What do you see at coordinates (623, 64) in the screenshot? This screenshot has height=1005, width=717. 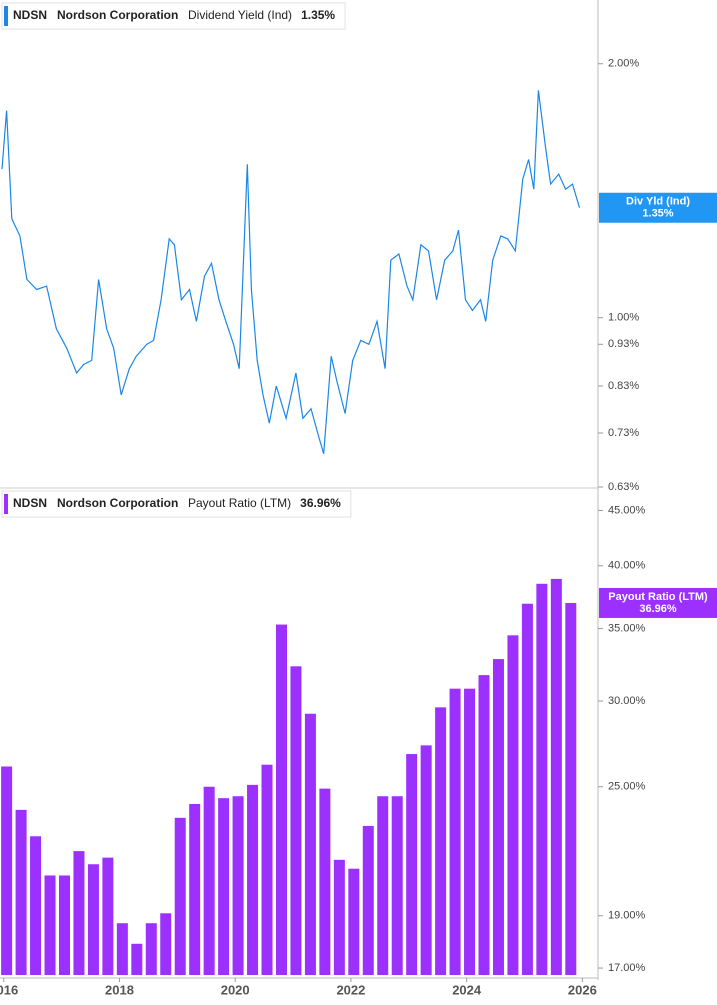 I see `y-tick-label: 2.00%` at bounding box center [623, 64].